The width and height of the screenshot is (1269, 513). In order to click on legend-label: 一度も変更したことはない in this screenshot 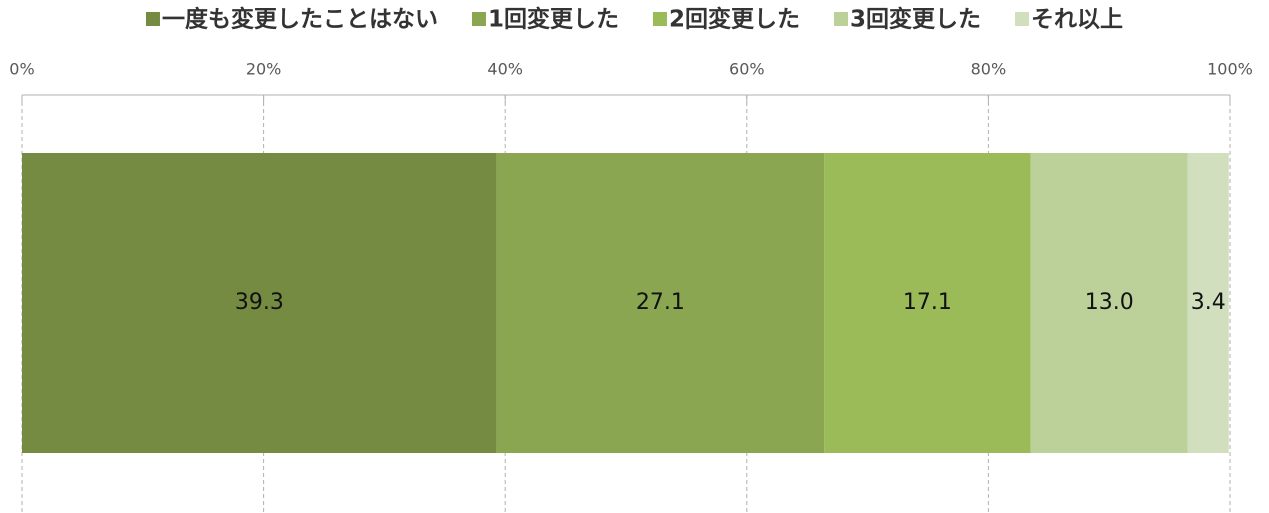, I will do `click(300, 19)`.